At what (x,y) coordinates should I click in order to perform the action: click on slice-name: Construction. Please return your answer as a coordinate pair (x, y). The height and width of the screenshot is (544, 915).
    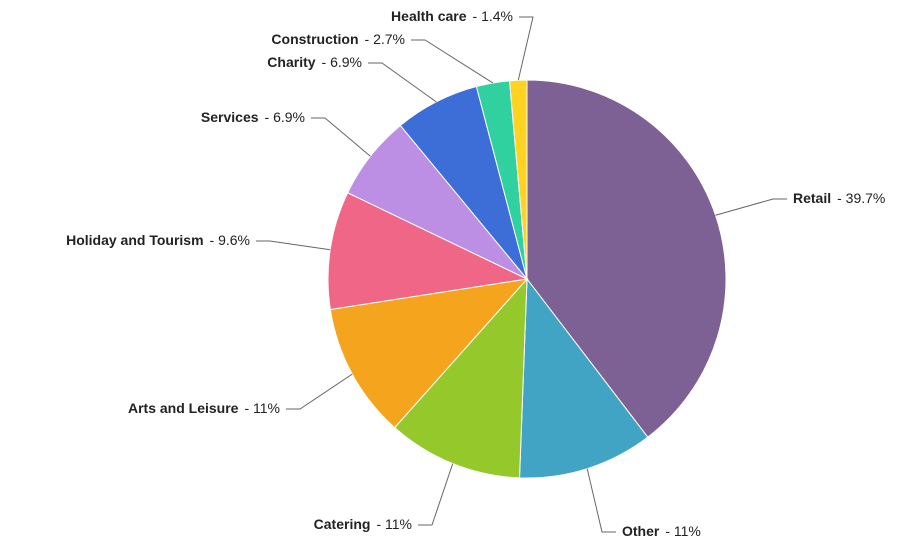
    Looking at the image, I should click on (314, 39).